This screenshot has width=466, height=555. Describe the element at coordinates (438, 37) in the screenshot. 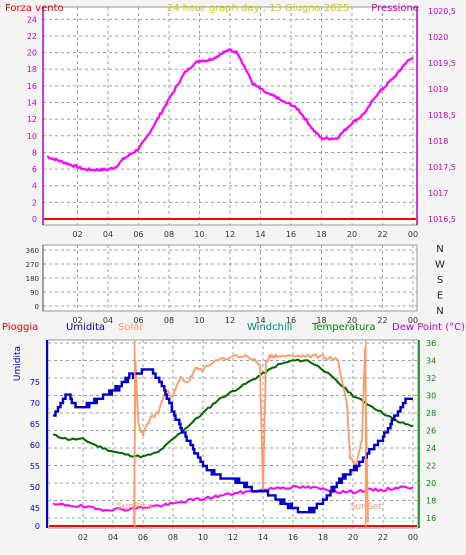

I see `y-tick-label-right: 1020` at that location.